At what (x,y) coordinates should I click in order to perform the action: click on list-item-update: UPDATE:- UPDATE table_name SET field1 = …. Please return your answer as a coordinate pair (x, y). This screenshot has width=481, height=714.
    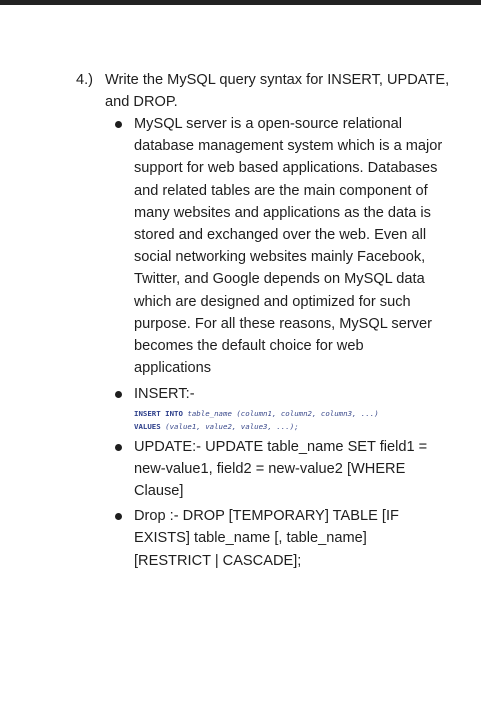
    Looking at the image, I should click on (278, 469).